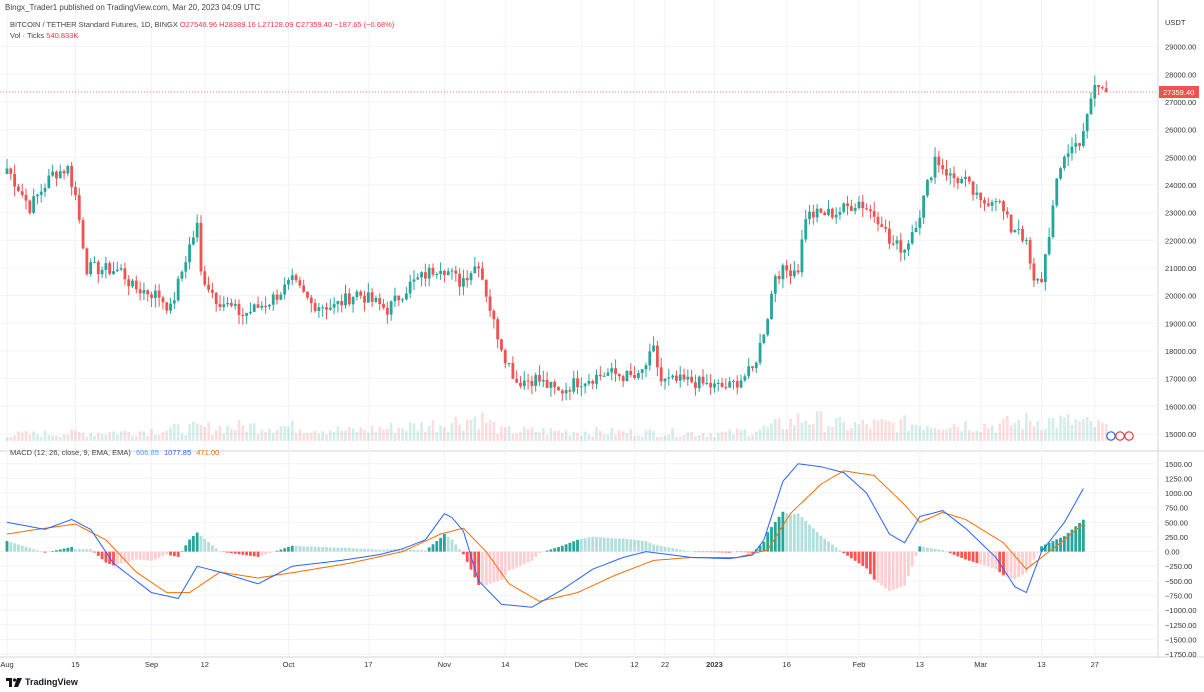 The height and width of the screenshot is (692, 1204). Describe the element at coordinates (6, 664) in the screenshot. I see `time-tick-label: Aug` at that location.